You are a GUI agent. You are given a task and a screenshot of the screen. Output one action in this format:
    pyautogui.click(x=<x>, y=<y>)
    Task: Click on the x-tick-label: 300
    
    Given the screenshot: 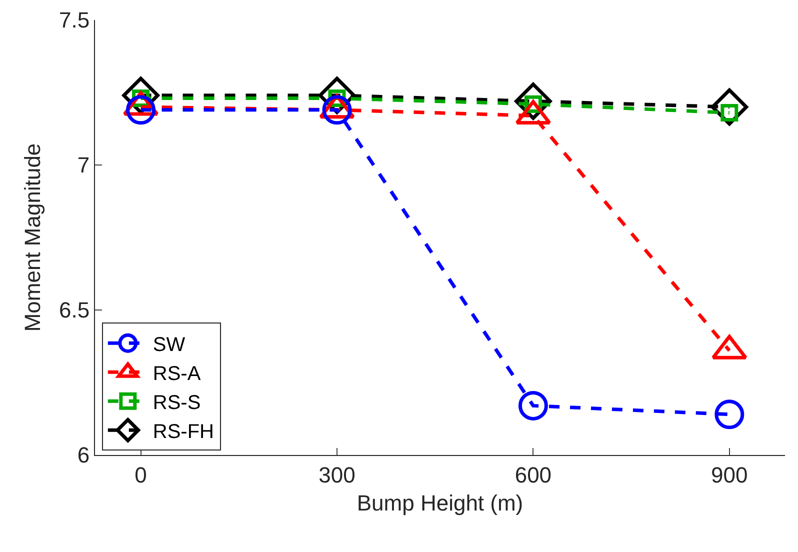 What is the action you would take?
    pyautogui.click(x=337, y=475)
    